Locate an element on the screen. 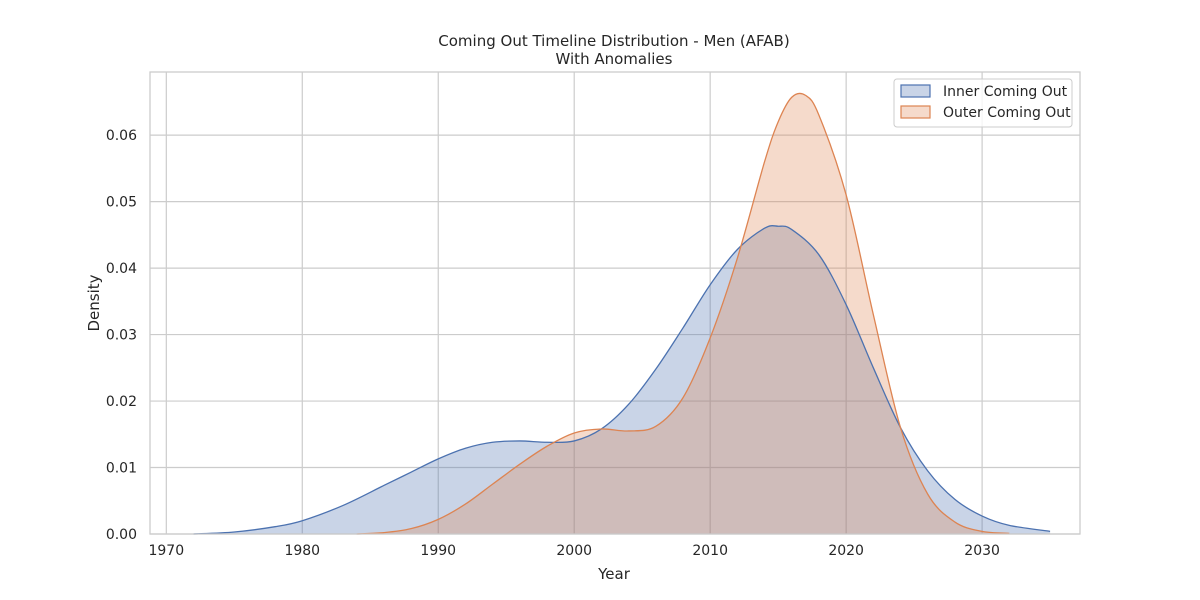 This screenshot has height=600, width=1200. y-tick-label: 0.06 is located at coordinates (121, 136).